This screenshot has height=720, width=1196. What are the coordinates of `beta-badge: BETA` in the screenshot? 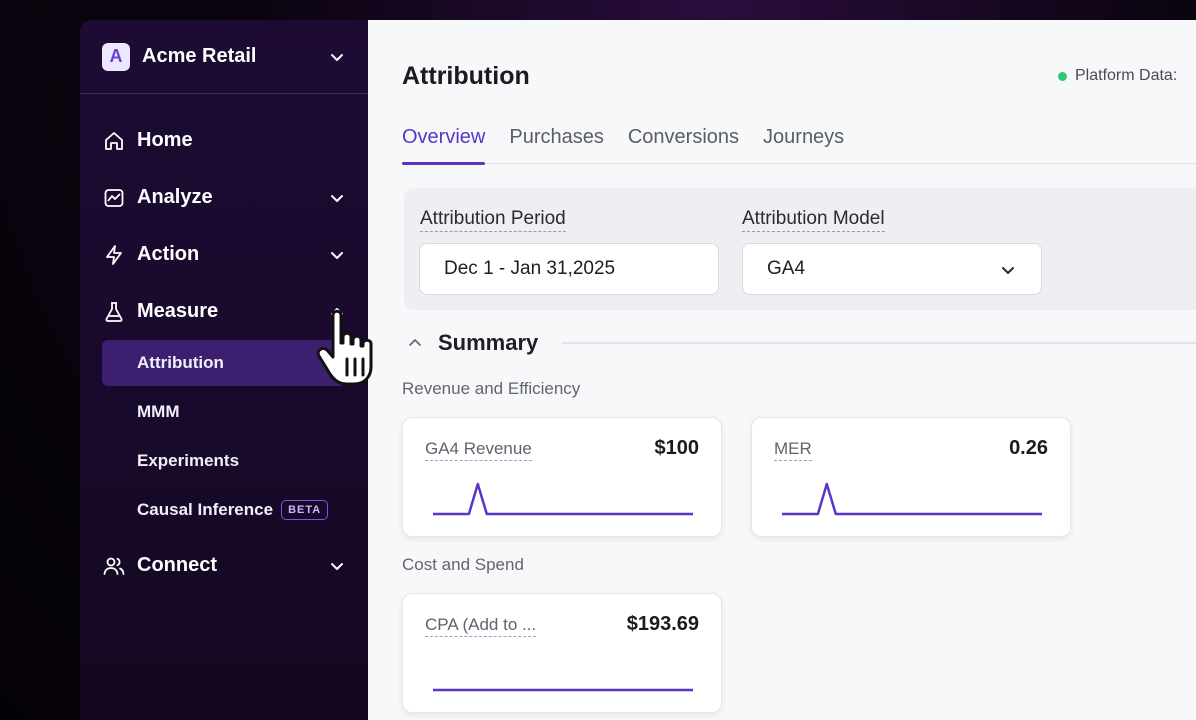 It's located at (305, 510).